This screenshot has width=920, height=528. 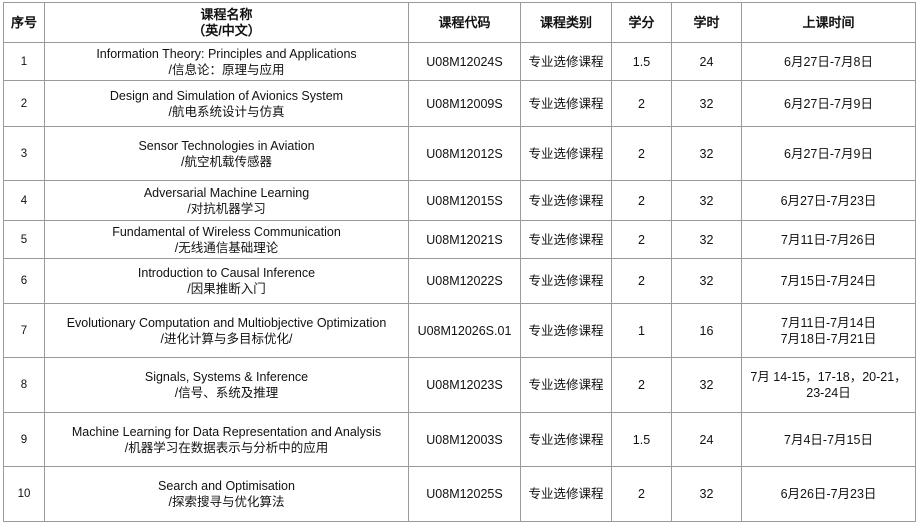 What do you see at coordinates (226, 95) in the screenshot?
I see `course-name-en: Design and Simulation of Avionics System` at bounding box center [226, 95].